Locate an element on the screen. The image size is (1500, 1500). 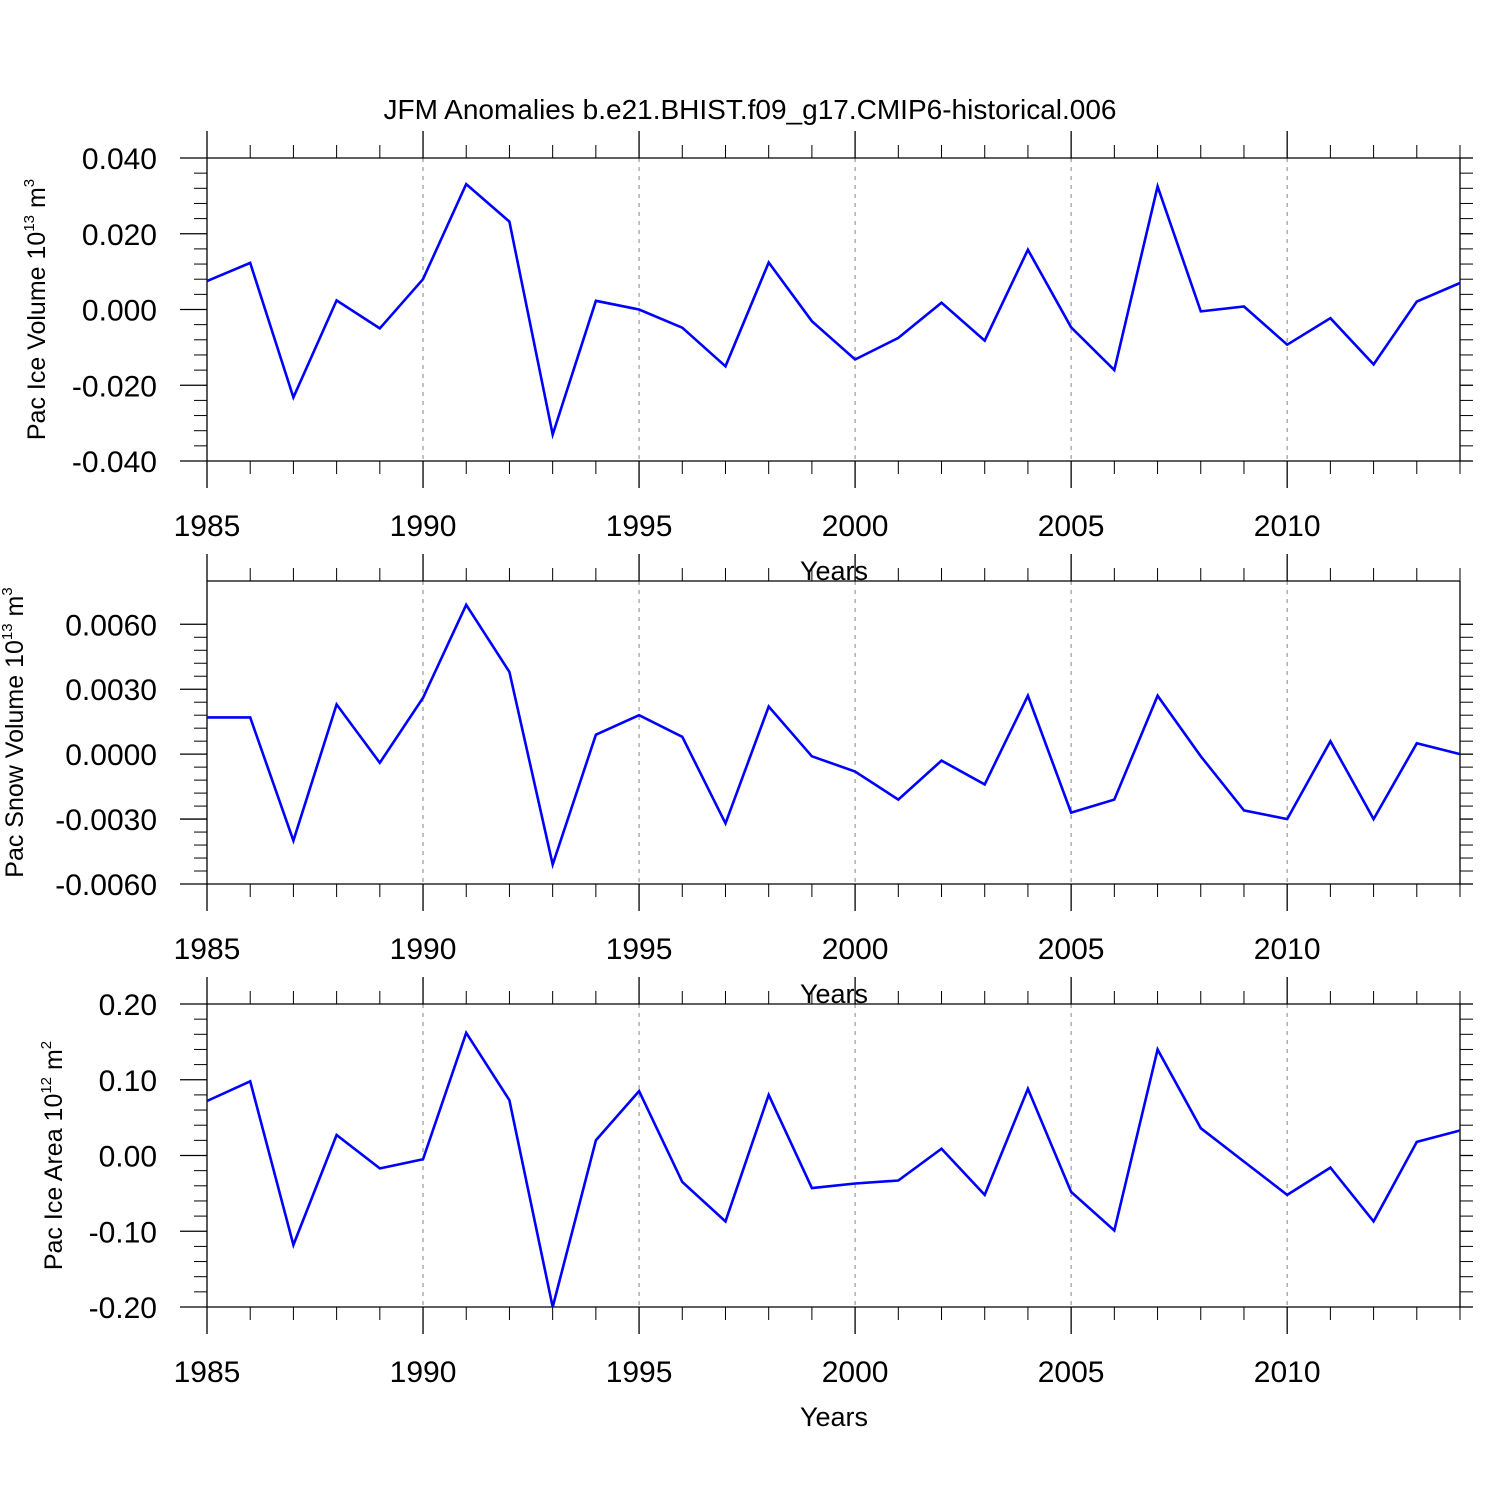
y-tick-label: -0.10 is located at coordinates (123, 1232).